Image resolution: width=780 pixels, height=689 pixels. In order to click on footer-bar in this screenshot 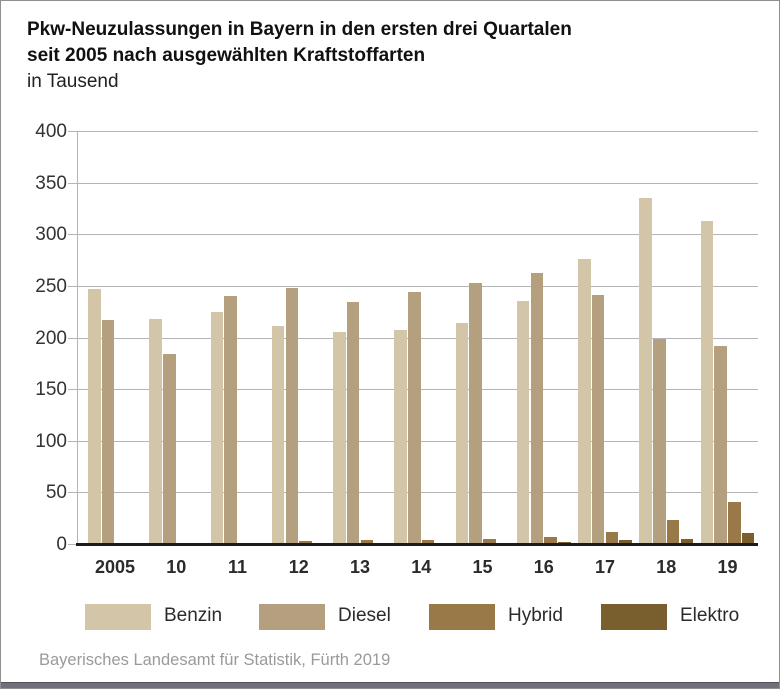, I will do `click(390, 685)`.